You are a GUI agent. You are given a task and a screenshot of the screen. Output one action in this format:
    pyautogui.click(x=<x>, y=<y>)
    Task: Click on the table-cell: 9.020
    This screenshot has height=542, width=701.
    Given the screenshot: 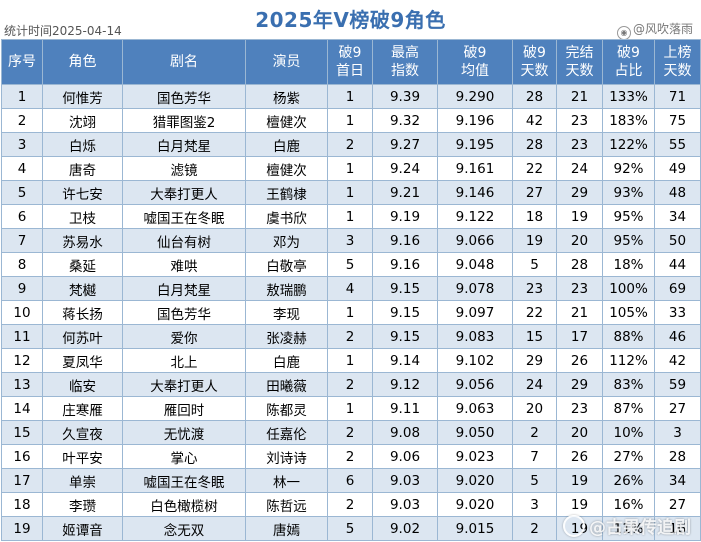 What is the action you would take?
    pyautogui.click(x=475, y=480)
    